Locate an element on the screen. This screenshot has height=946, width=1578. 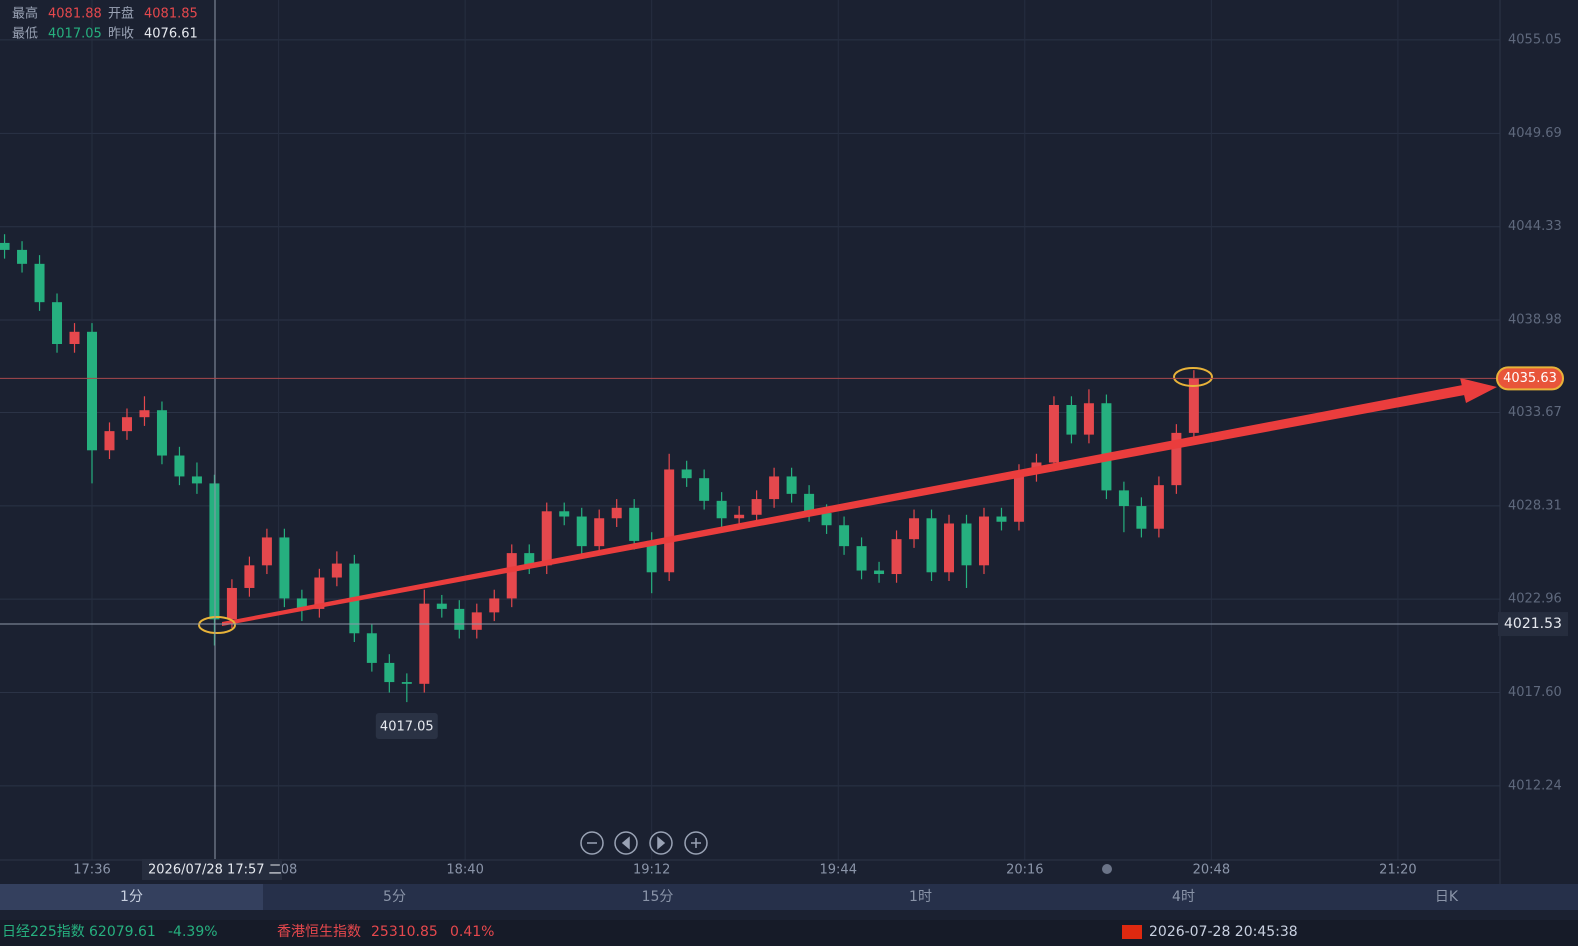
flag-icon is located at coordinates (1132, 932).